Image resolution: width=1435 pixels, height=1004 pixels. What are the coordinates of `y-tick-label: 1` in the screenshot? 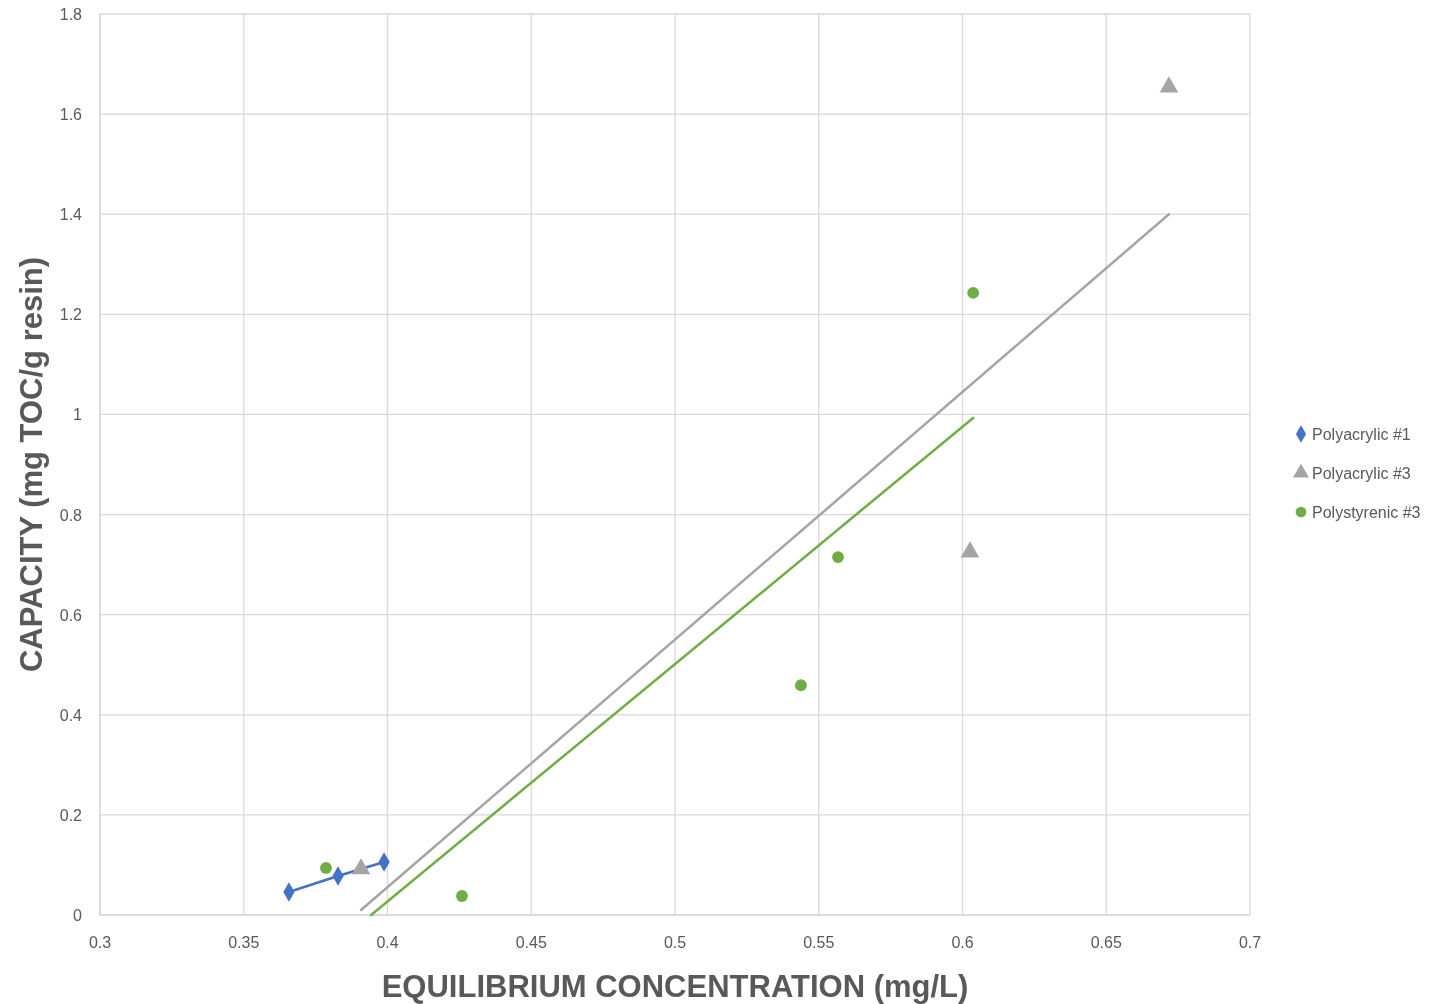 It's located at (78, 415).